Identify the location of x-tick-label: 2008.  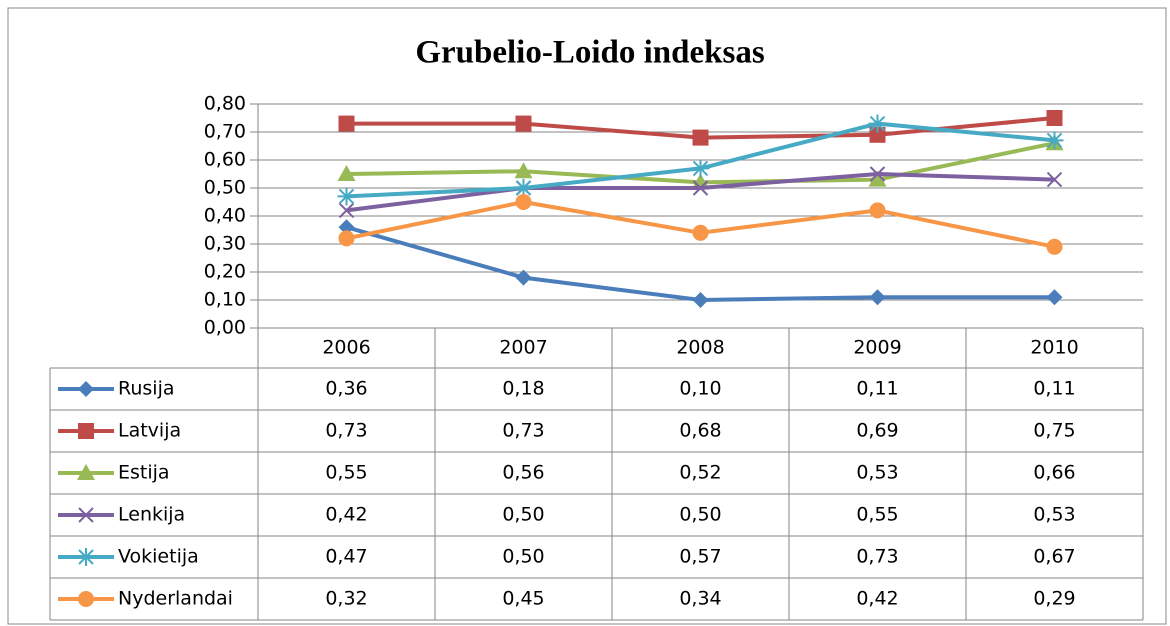
(700, 348).